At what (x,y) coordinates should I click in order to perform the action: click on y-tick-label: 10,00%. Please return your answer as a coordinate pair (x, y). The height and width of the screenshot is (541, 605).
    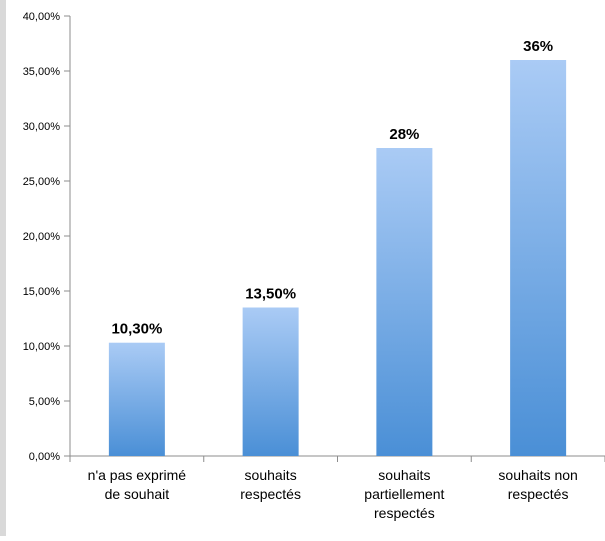
    Looking at the image, I should click on (42, 347).